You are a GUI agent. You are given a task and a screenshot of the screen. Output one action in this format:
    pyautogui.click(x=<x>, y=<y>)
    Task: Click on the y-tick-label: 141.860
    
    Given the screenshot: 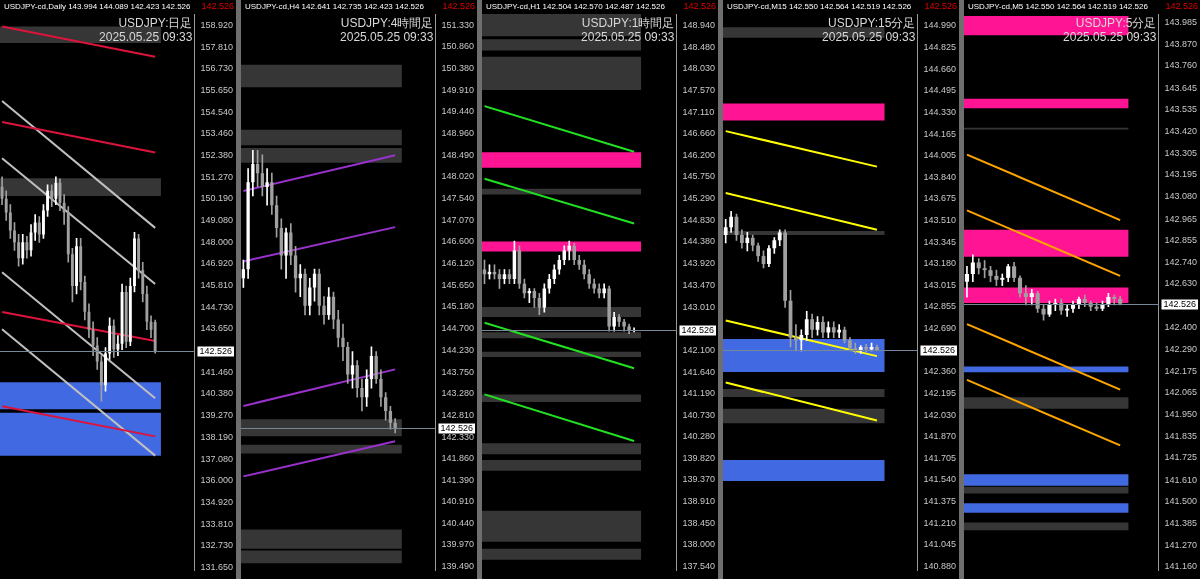 What is the action you would take?
    pyautogui.click(x=458, y=458)
    